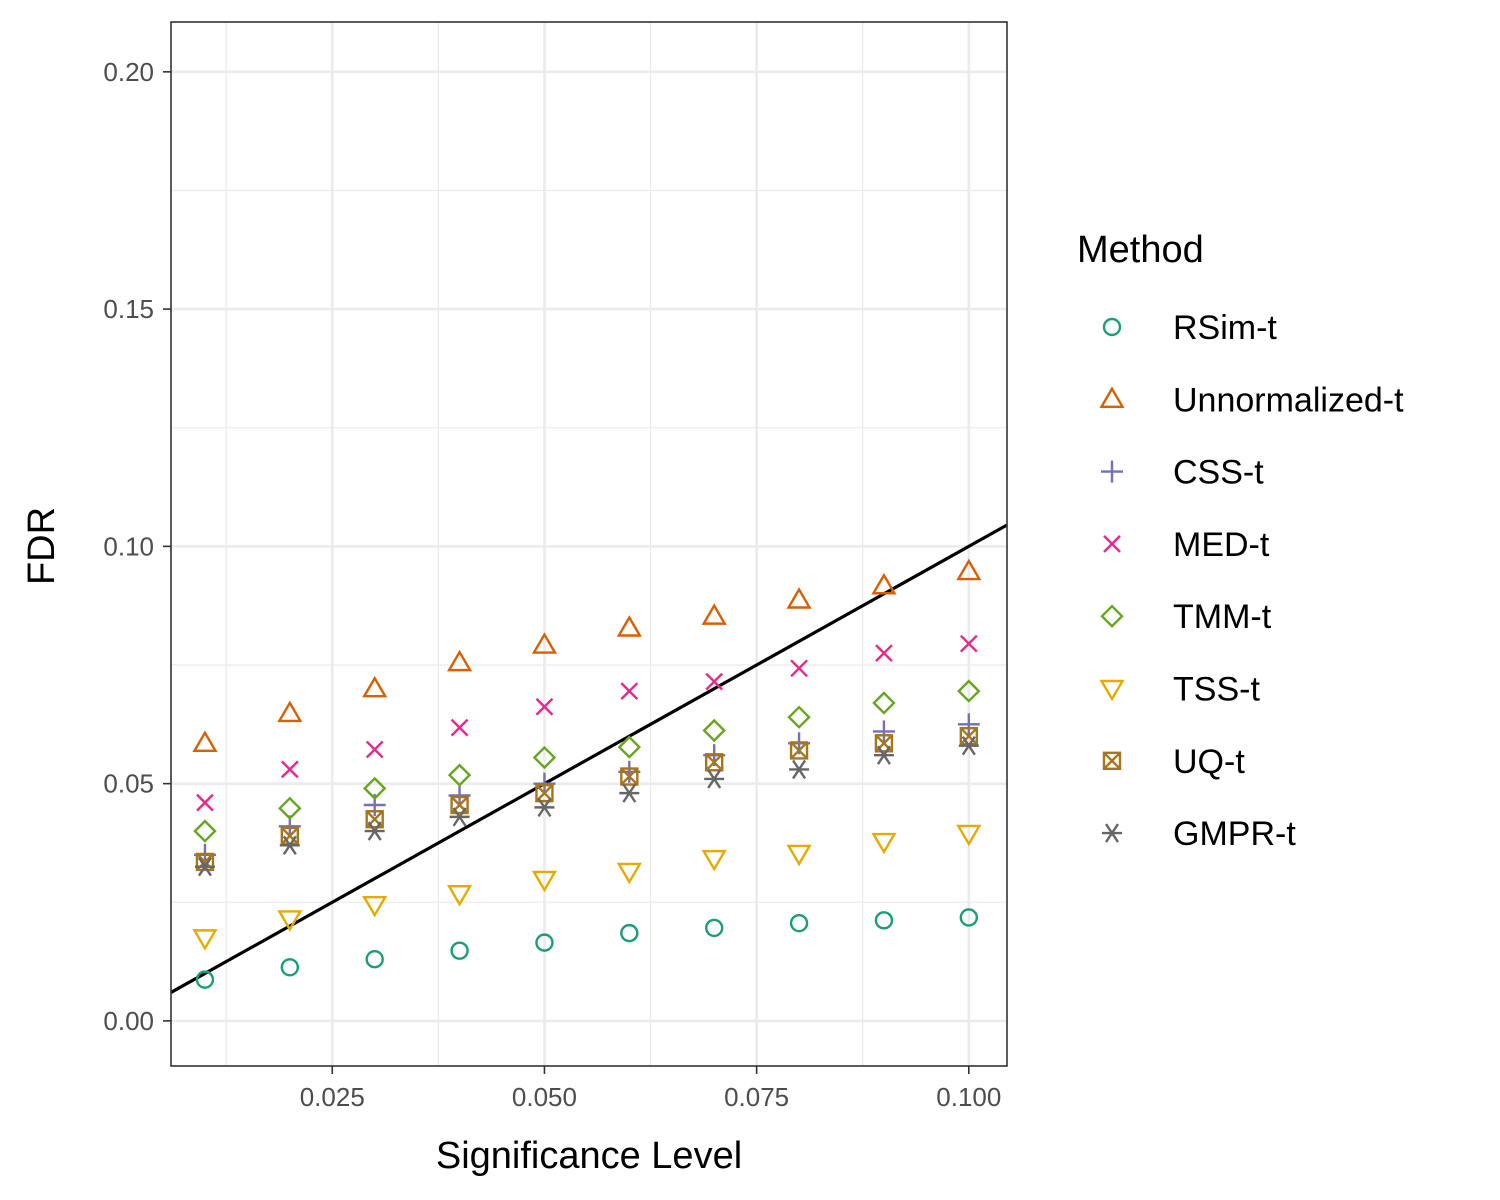 This screenshot has width=1500, height=1200. I want to click on x-axis-title: Significance Level, so click(589, 1156).